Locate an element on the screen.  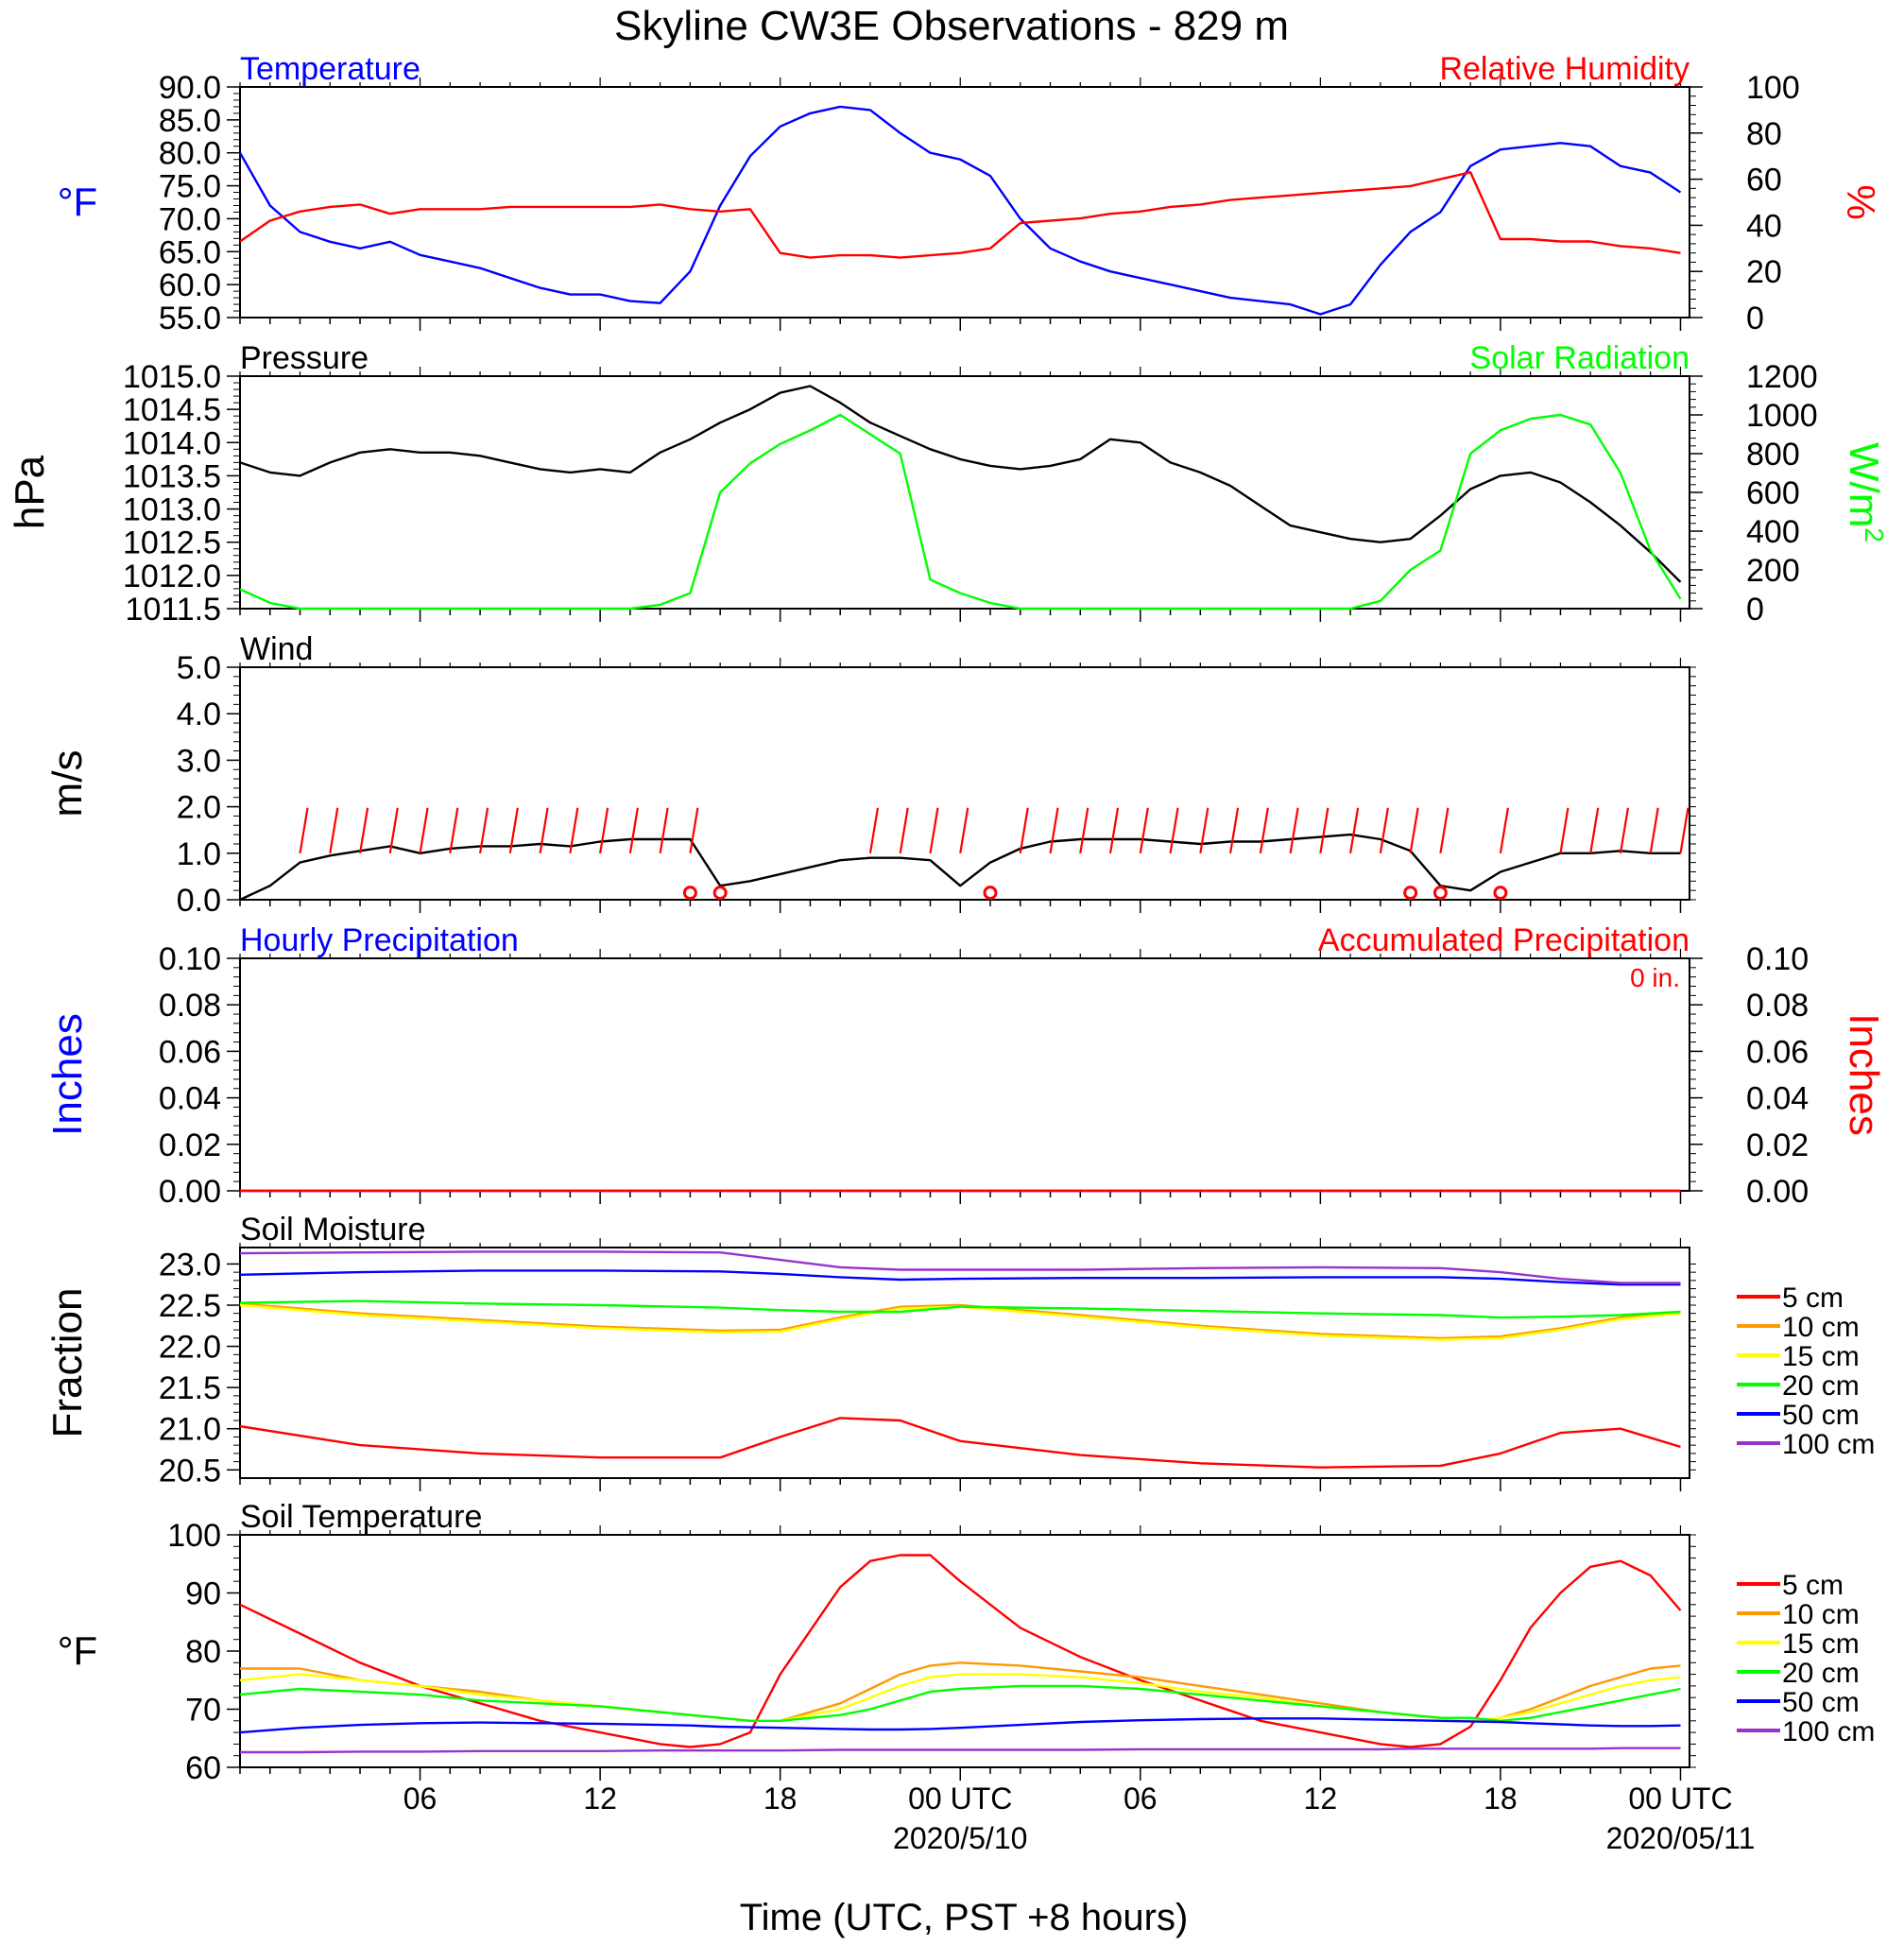
y-tick-label: 1015.0 is located at coordinates (172, 377).